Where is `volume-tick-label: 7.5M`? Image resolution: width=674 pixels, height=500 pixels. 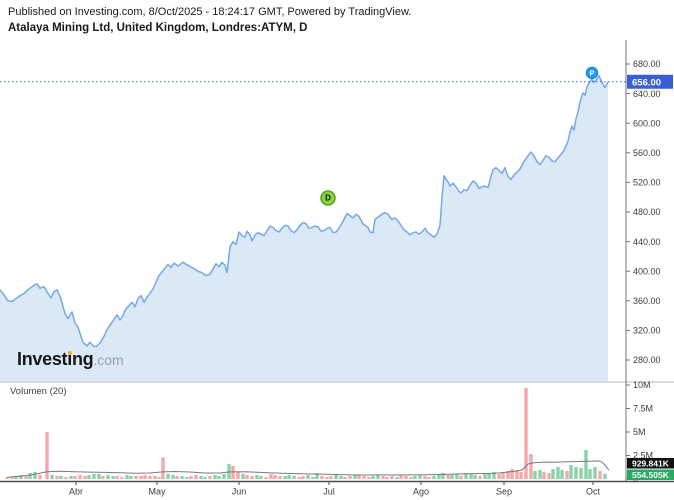 volume-tick-label: 7.5M is located at coordinates (643, 409).